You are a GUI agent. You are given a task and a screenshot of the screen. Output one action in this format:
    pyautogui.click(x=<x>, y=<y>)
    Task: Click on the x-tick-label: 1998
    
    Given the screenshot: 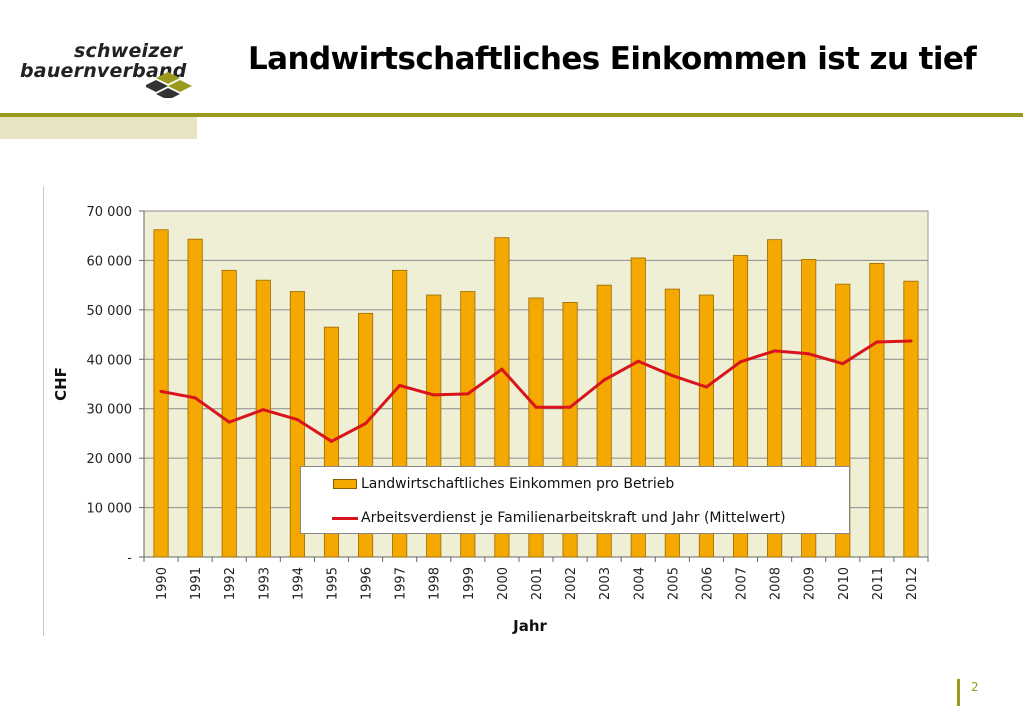 What is the action you would take?
    pyautogui.click(x=435, y=583)
    